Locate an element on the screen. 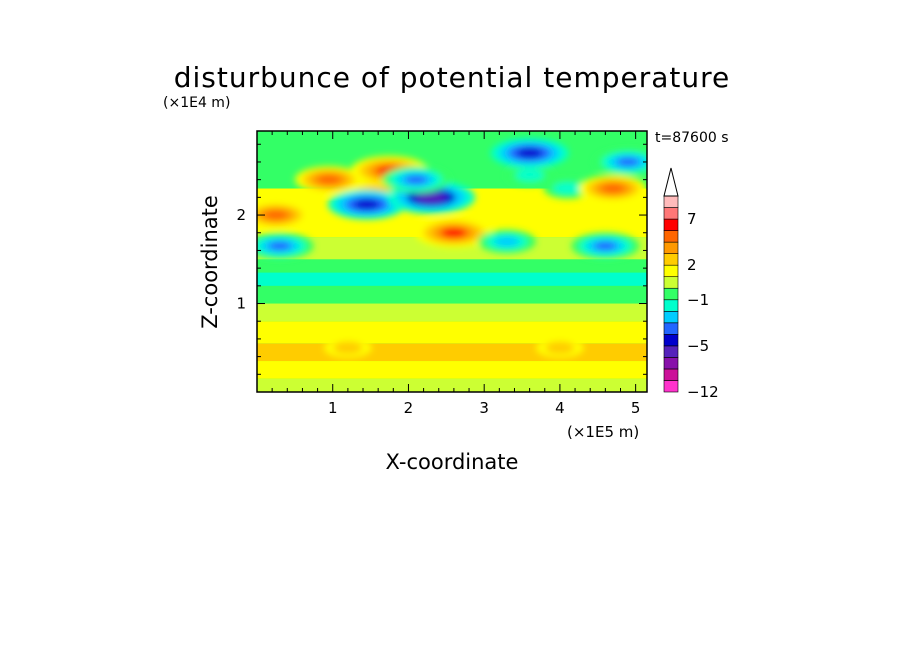  colorbar-label: 2 is located at coordinates (692, 265).